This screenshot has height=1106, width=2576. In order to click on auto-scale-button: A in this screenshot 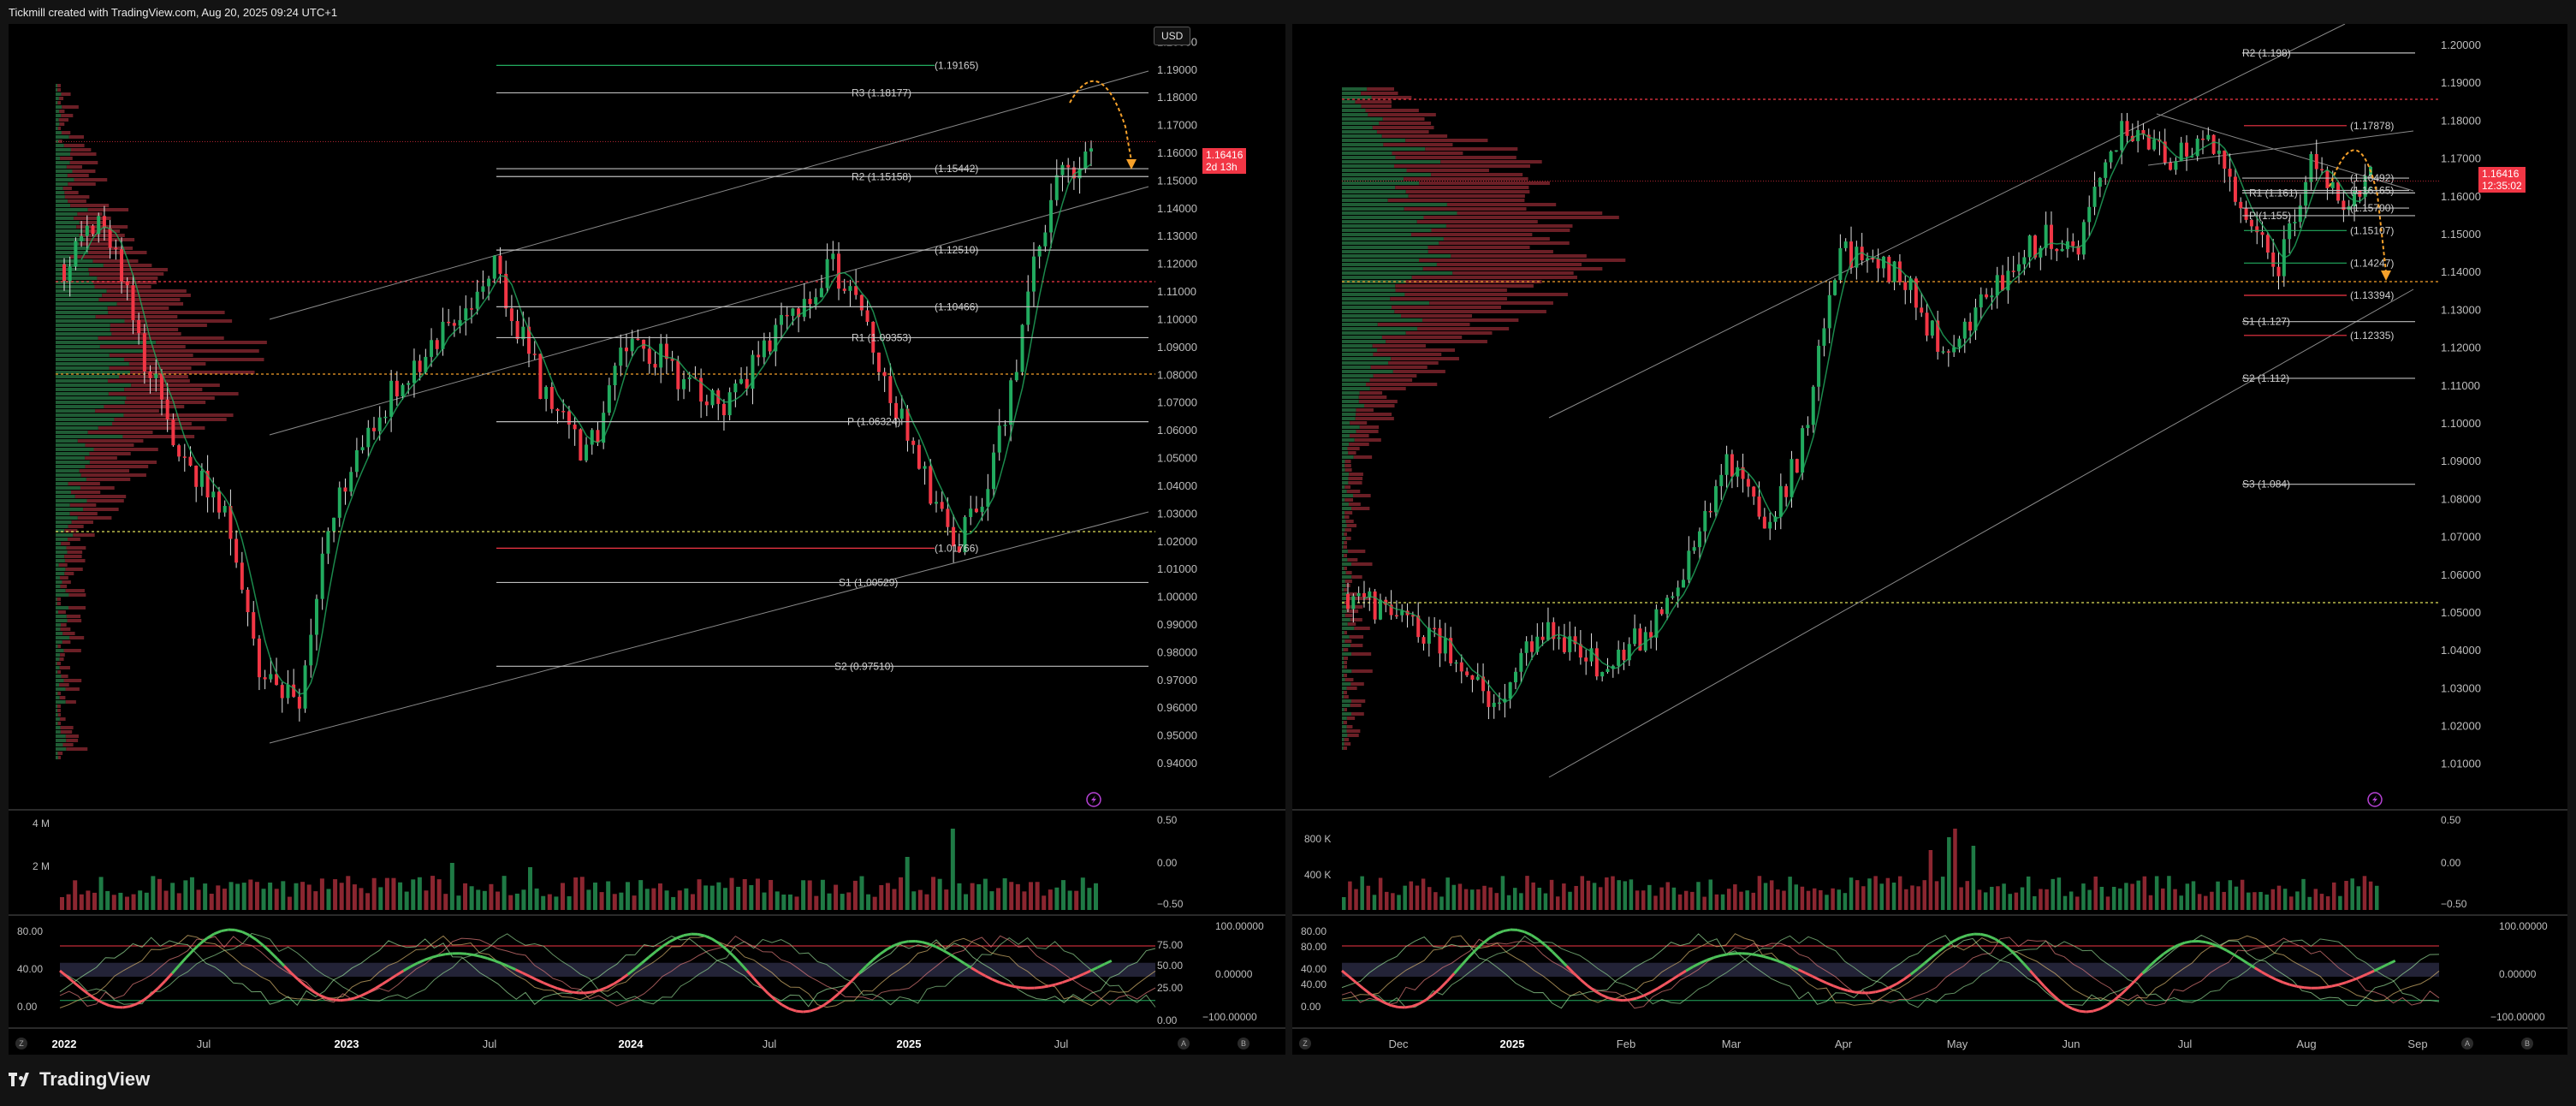, I will do `click(1184, 1044)`.